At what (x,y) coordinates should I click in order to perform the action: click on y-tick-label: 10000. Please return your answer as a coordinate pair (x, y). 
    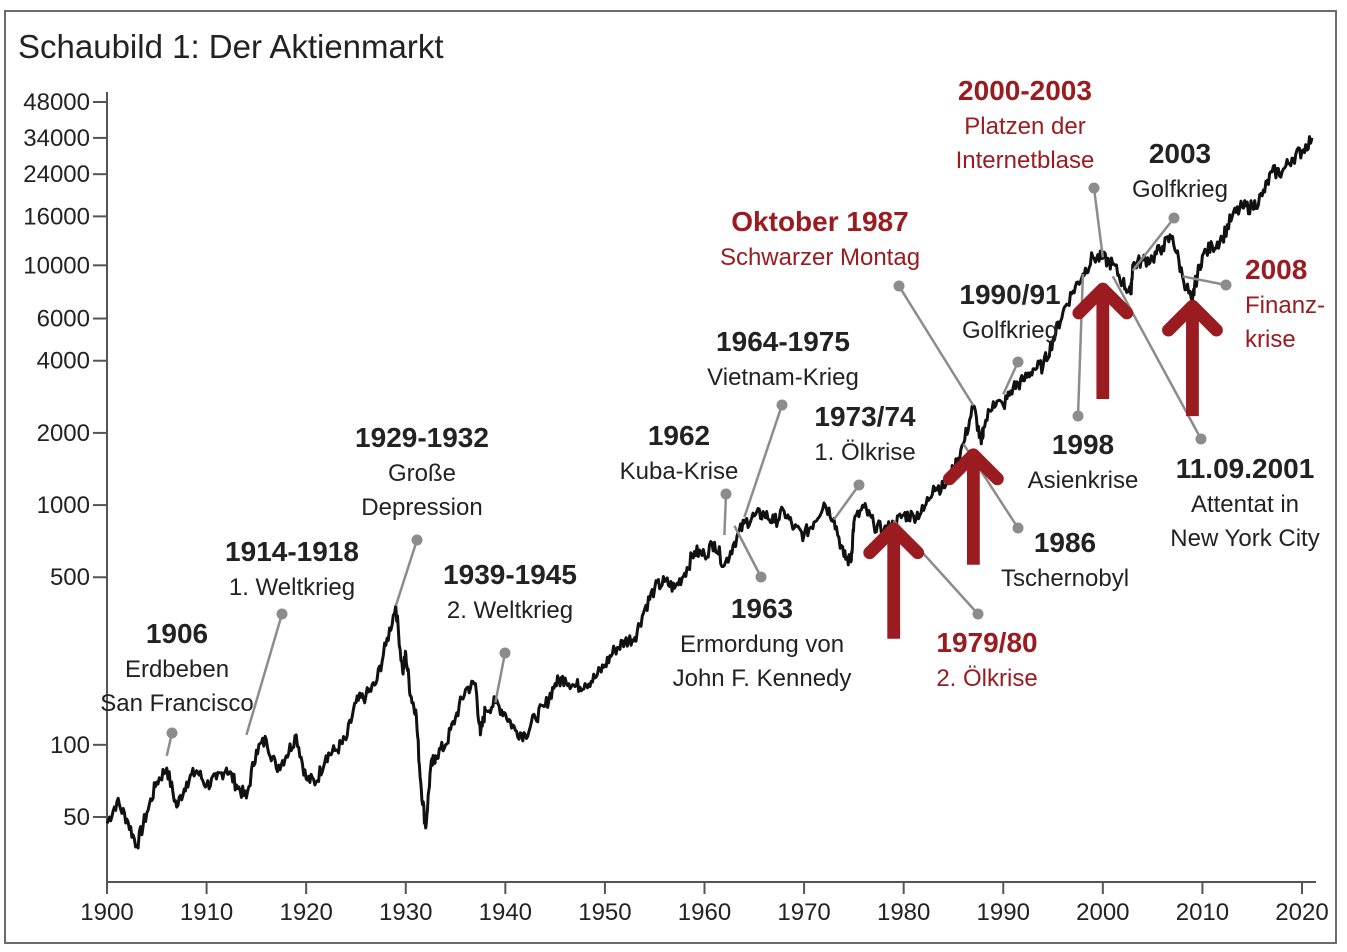
    Looking at the image, I should click on (56, 265).